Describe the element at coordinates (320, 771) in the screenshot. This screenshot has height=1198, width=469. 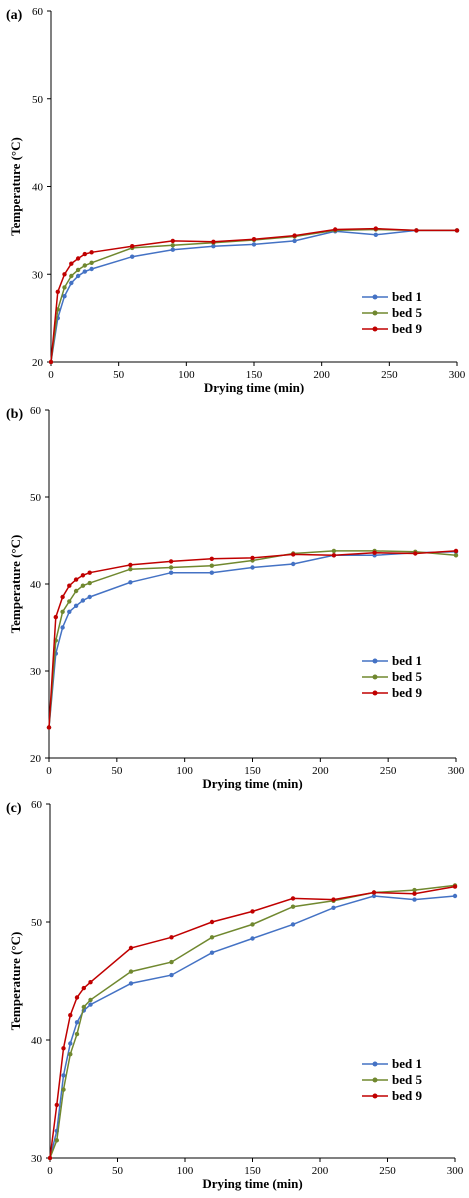
I see `x-tick-label: 200` at that location.